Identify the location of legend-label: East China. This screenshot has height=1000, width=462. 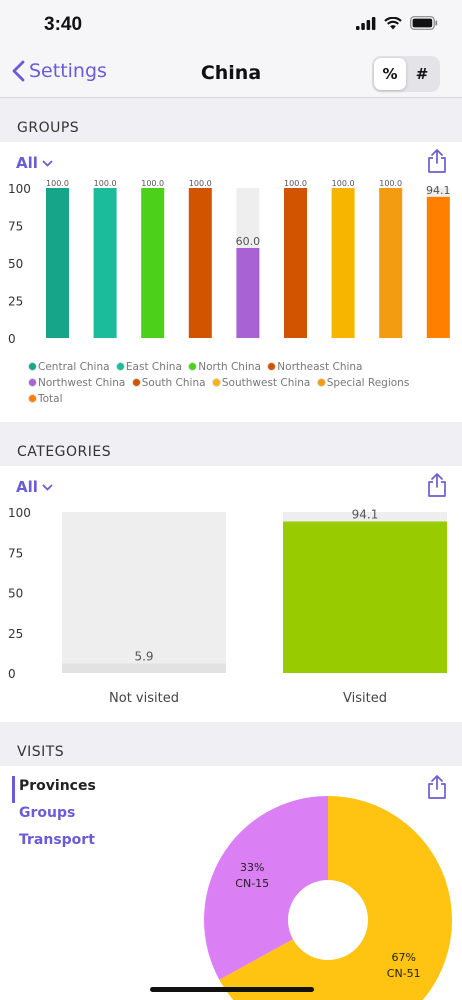
(153, 367).